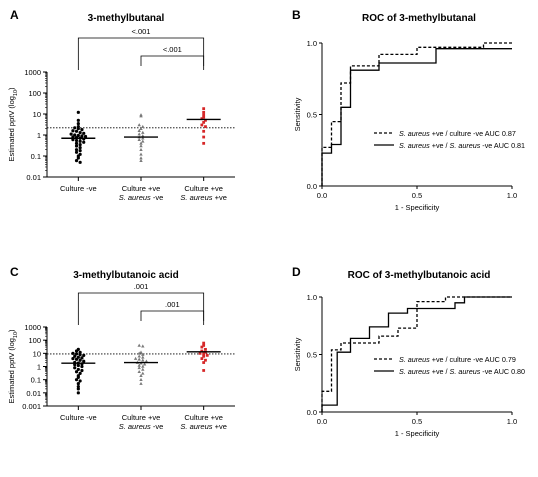 The image size is (538, 477). What do you see at coordinates (126, 18) in the screenshot?
I see `panel-a-title: 3-methylbutanal` at bounding box center [126, 18].